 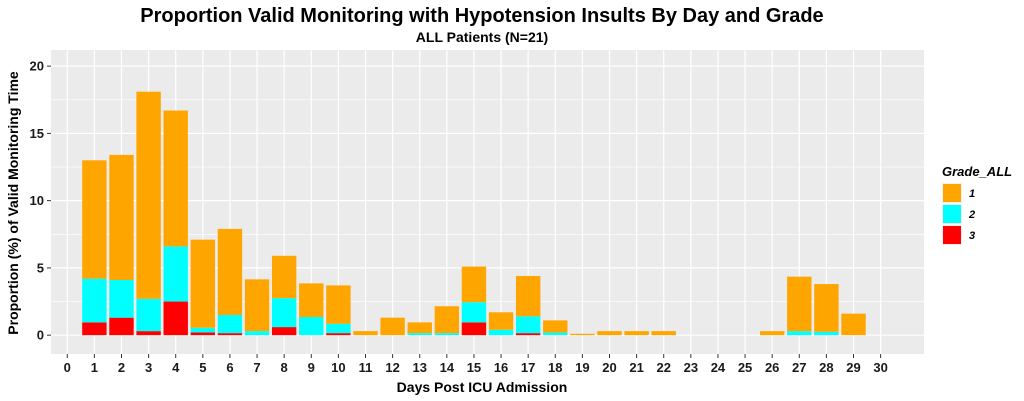 What do you see at coordinates (229, 367) in the screenshot?
I see `x-tick-label: 6` at bounding box center [229, 367].